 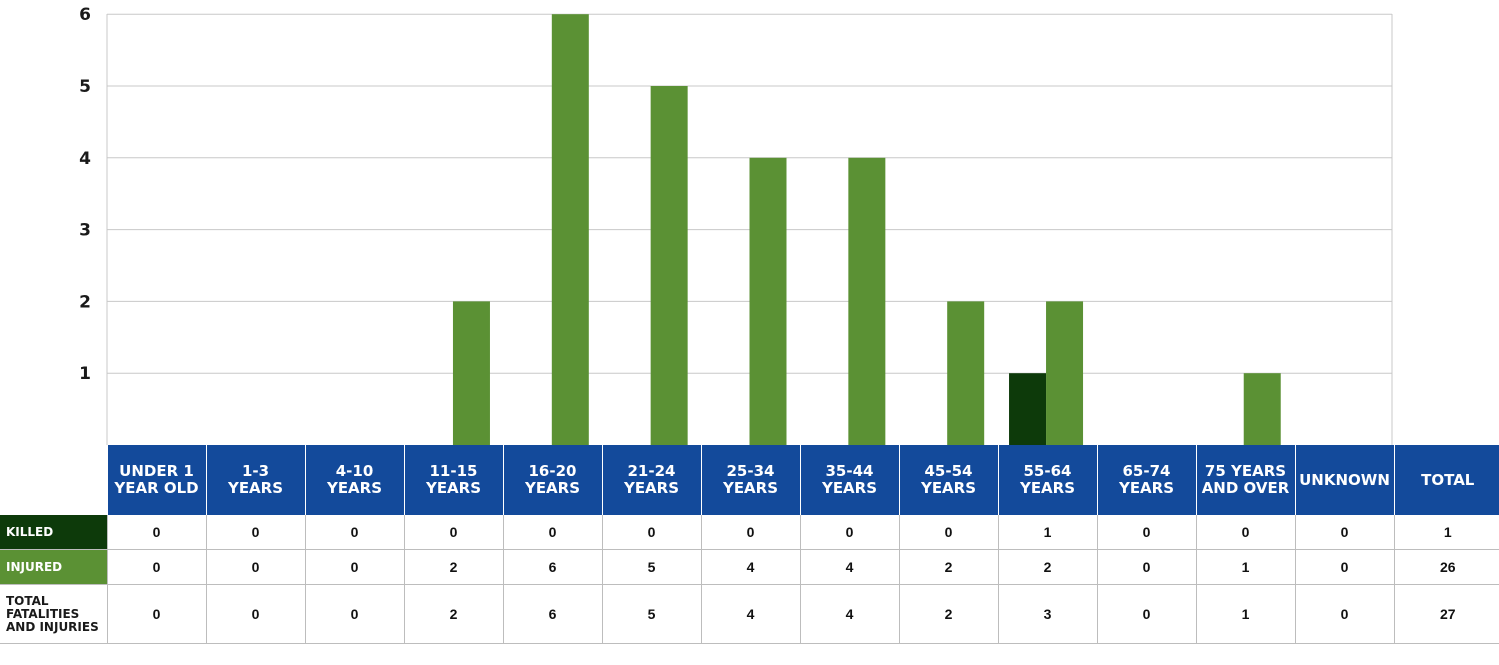 What do you see at coordinates (651, 471) in the screenshot?
I see `column-header-line: 21-24` at bounding box center [651, 471].